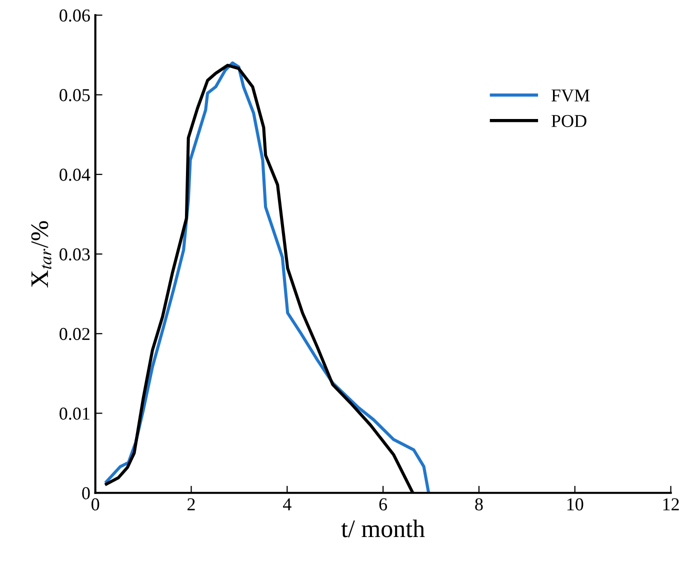  I want to click on y-tick-label: 0.01, so click(75, 414).